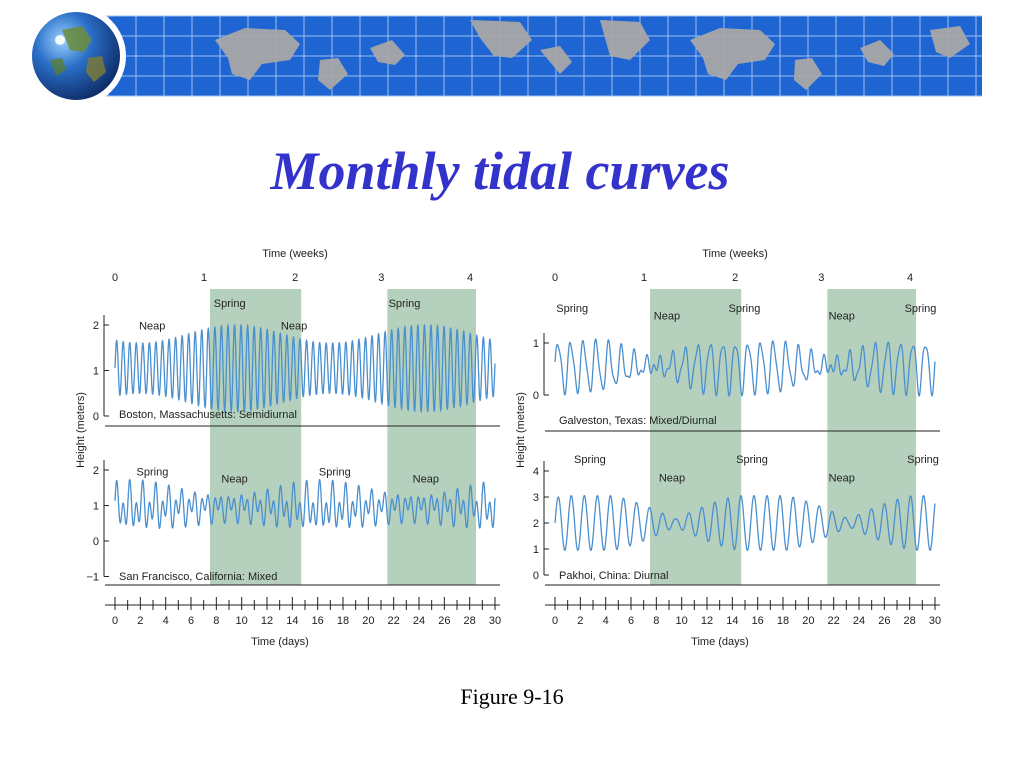 This screenshot has width=1024, height=768. I want to click on y-axis-tick-label: −1, so click(92, 578).